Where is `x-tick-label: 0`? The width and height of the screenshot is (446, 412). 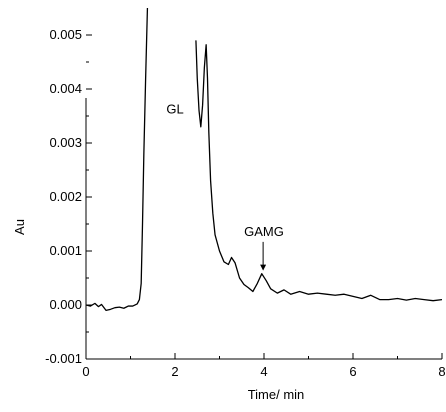 x-tick-label: 0 is located at coordinates (85, 371).